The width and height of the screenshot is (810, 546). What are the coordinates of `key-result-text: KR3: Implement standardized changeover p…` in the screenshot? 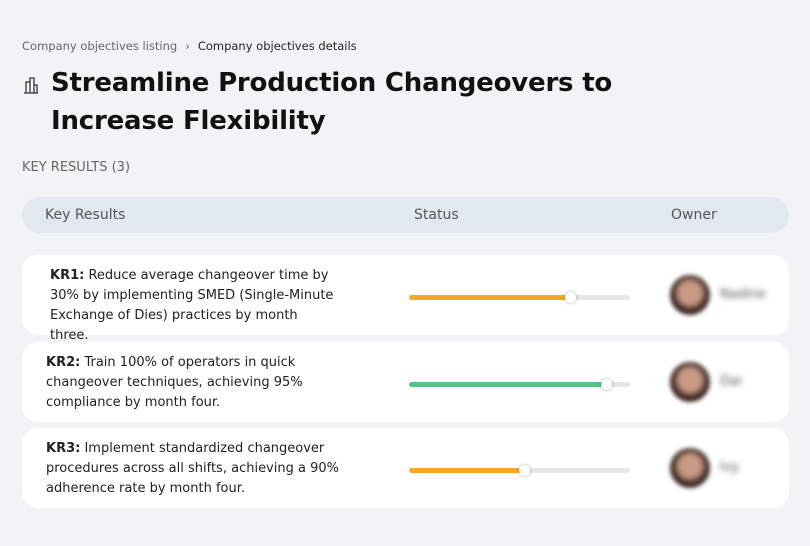 It's located at (206, 469).